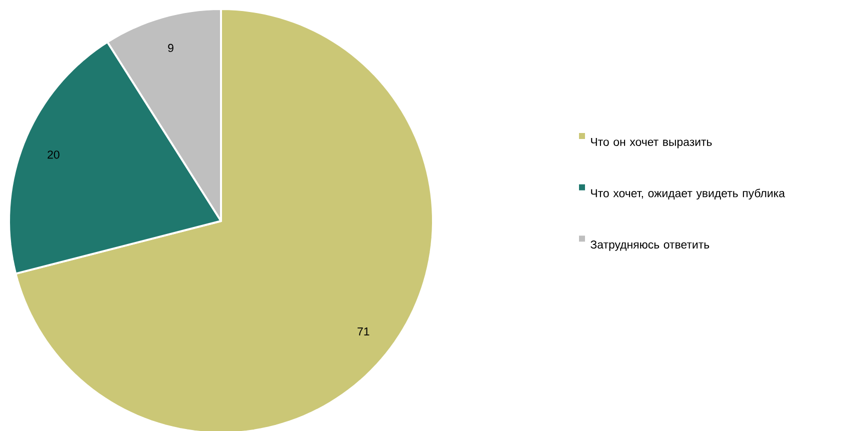 The height and width of the screenshot is (431, 868). Describe the element at coordinates (650, 245) in the screenshot. I see `legend-label: Затрудняюсь ответить` at that location.